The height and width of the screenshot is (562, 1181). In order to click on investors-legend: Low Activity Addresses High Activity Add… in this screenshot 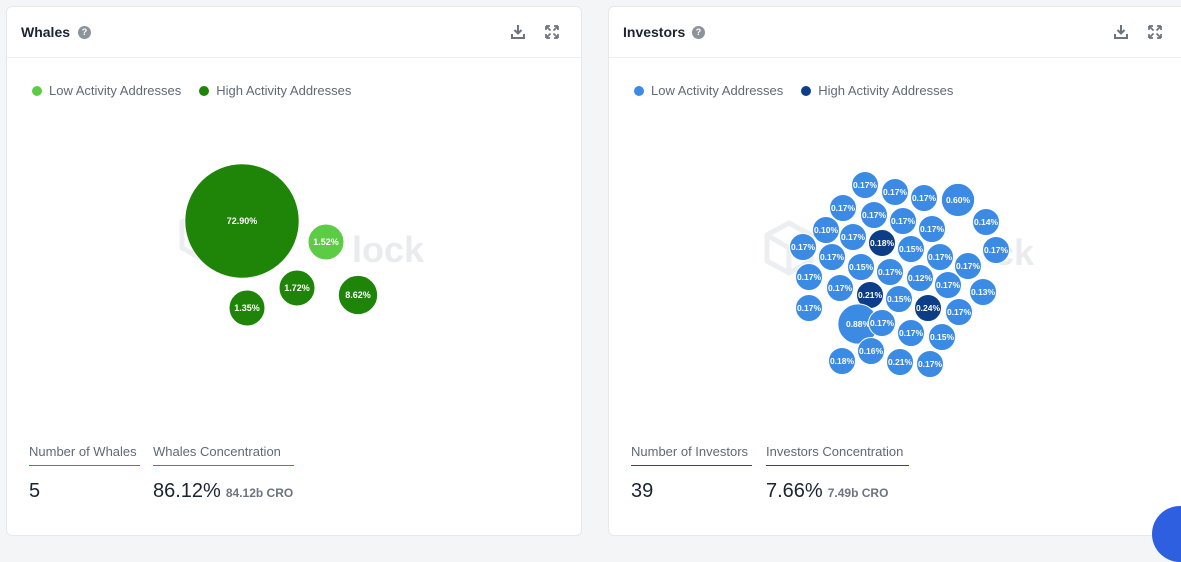, I will do `click(802, 90)`.